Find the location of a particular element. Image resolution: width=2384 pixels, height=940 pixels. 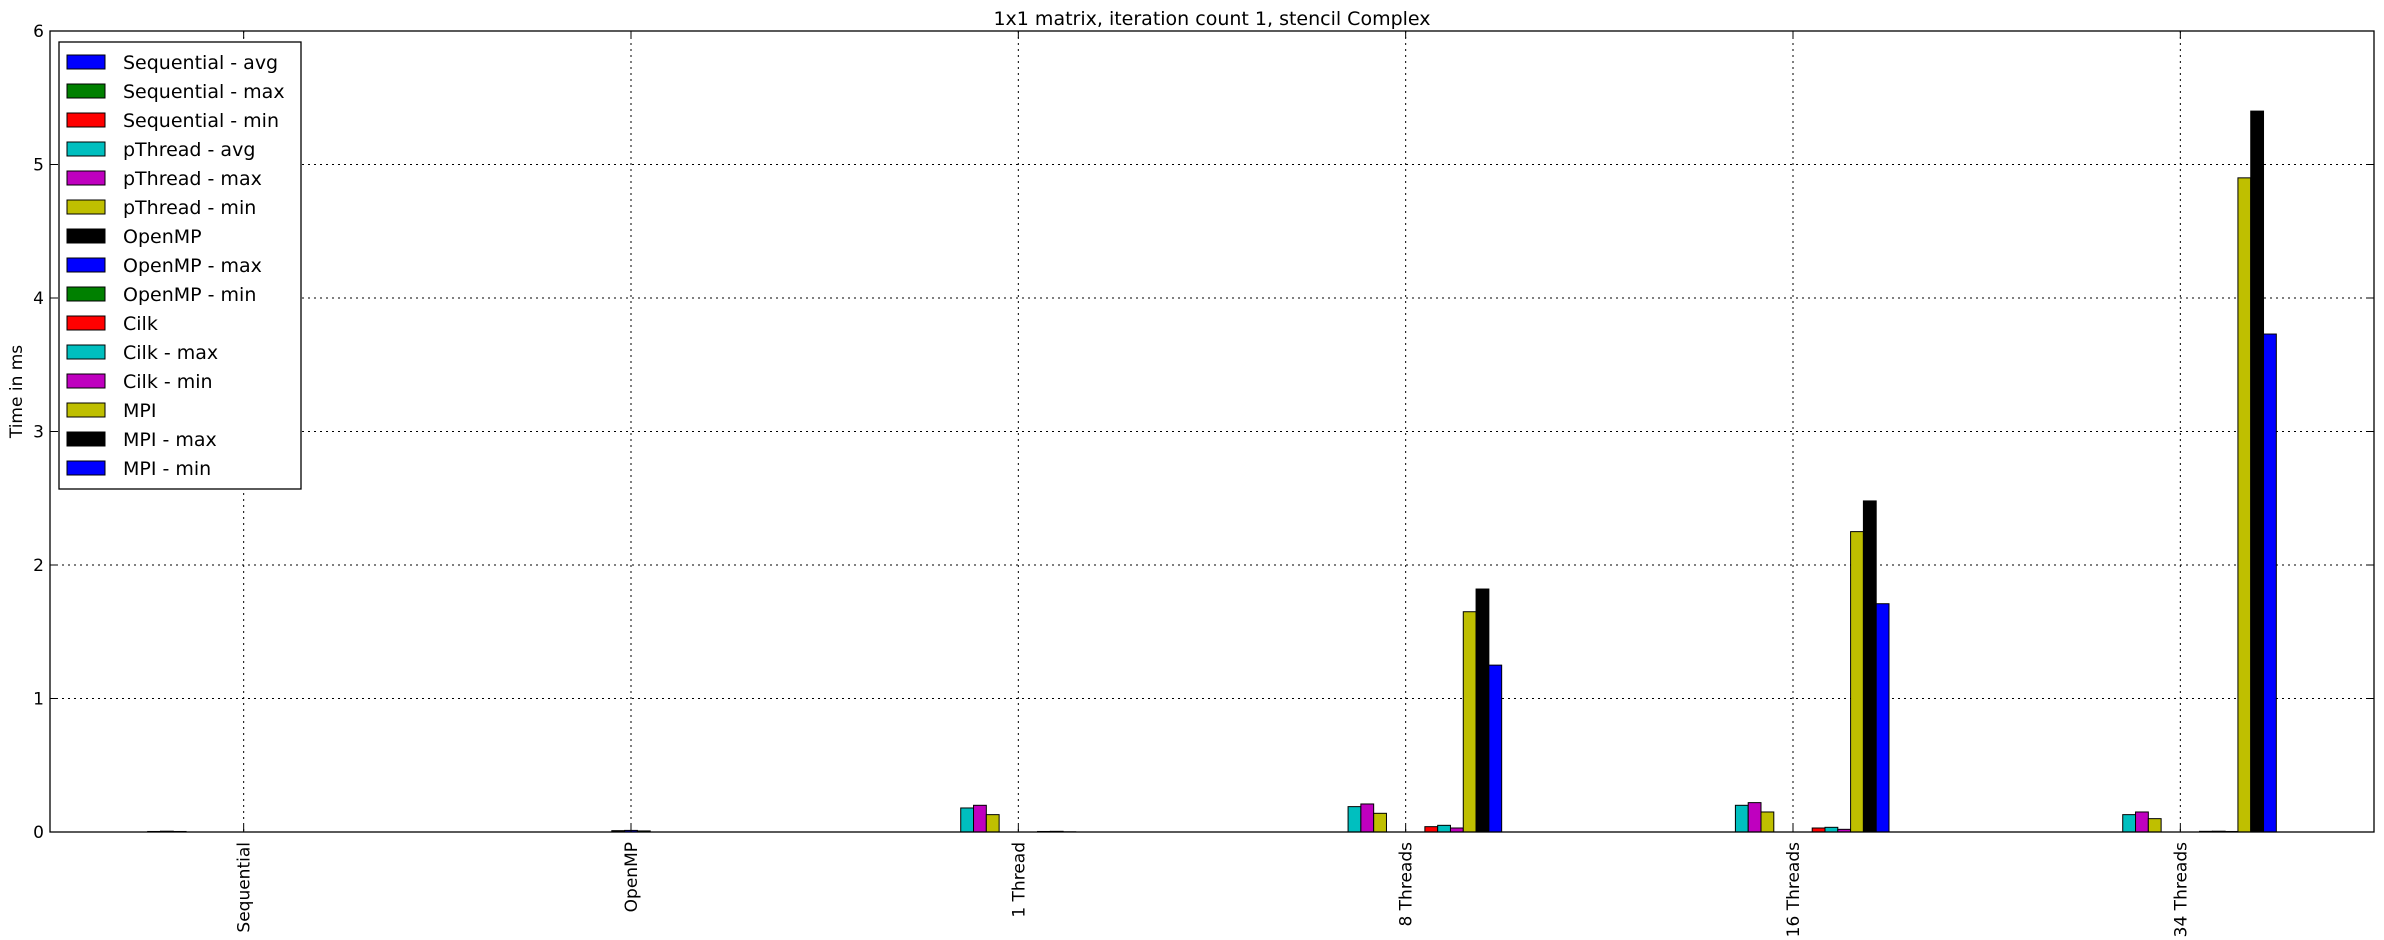

y-tick-label: 6 is located at coordinates (38, 32).